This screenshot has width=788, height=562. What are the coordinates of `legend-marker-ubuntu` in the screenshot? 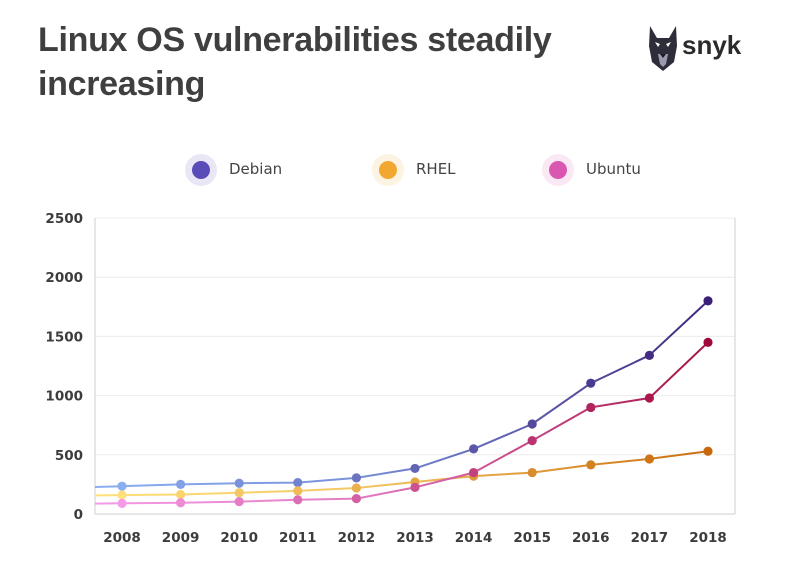 It's located at (558, 170).